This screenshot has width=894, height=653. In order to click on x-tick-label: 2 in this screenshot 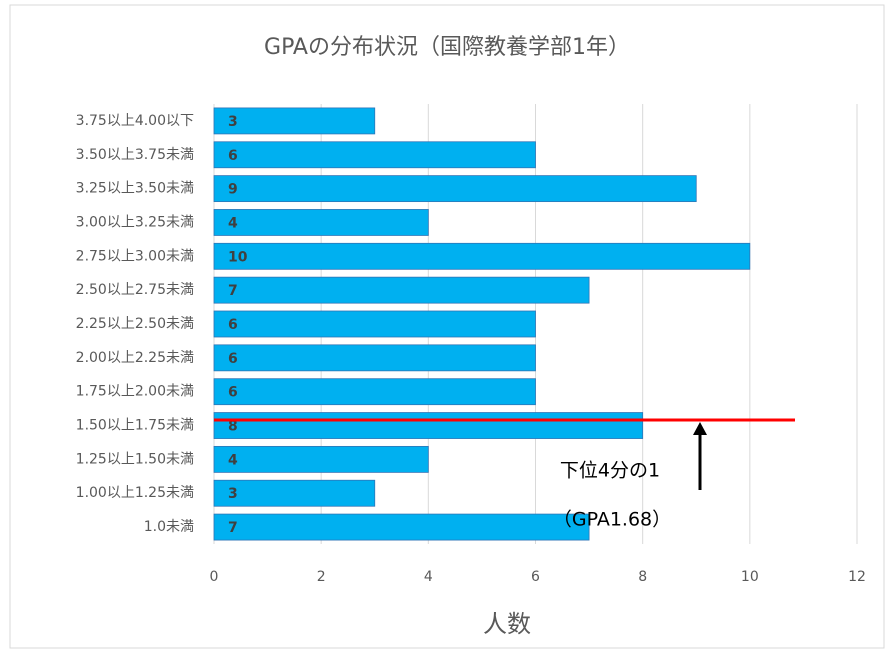, I will do `click(321, 577)`.